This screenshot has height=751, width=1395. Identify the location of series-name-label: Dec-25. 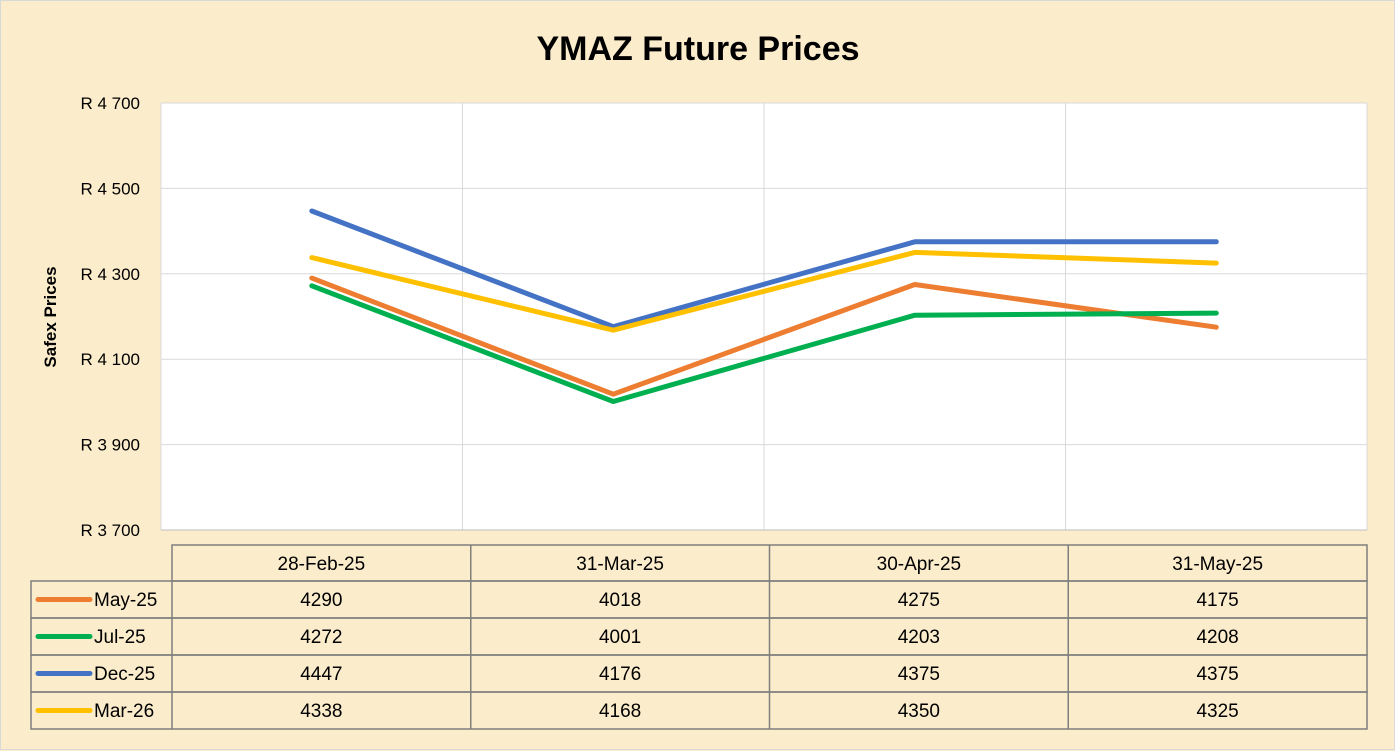
(124, 674).